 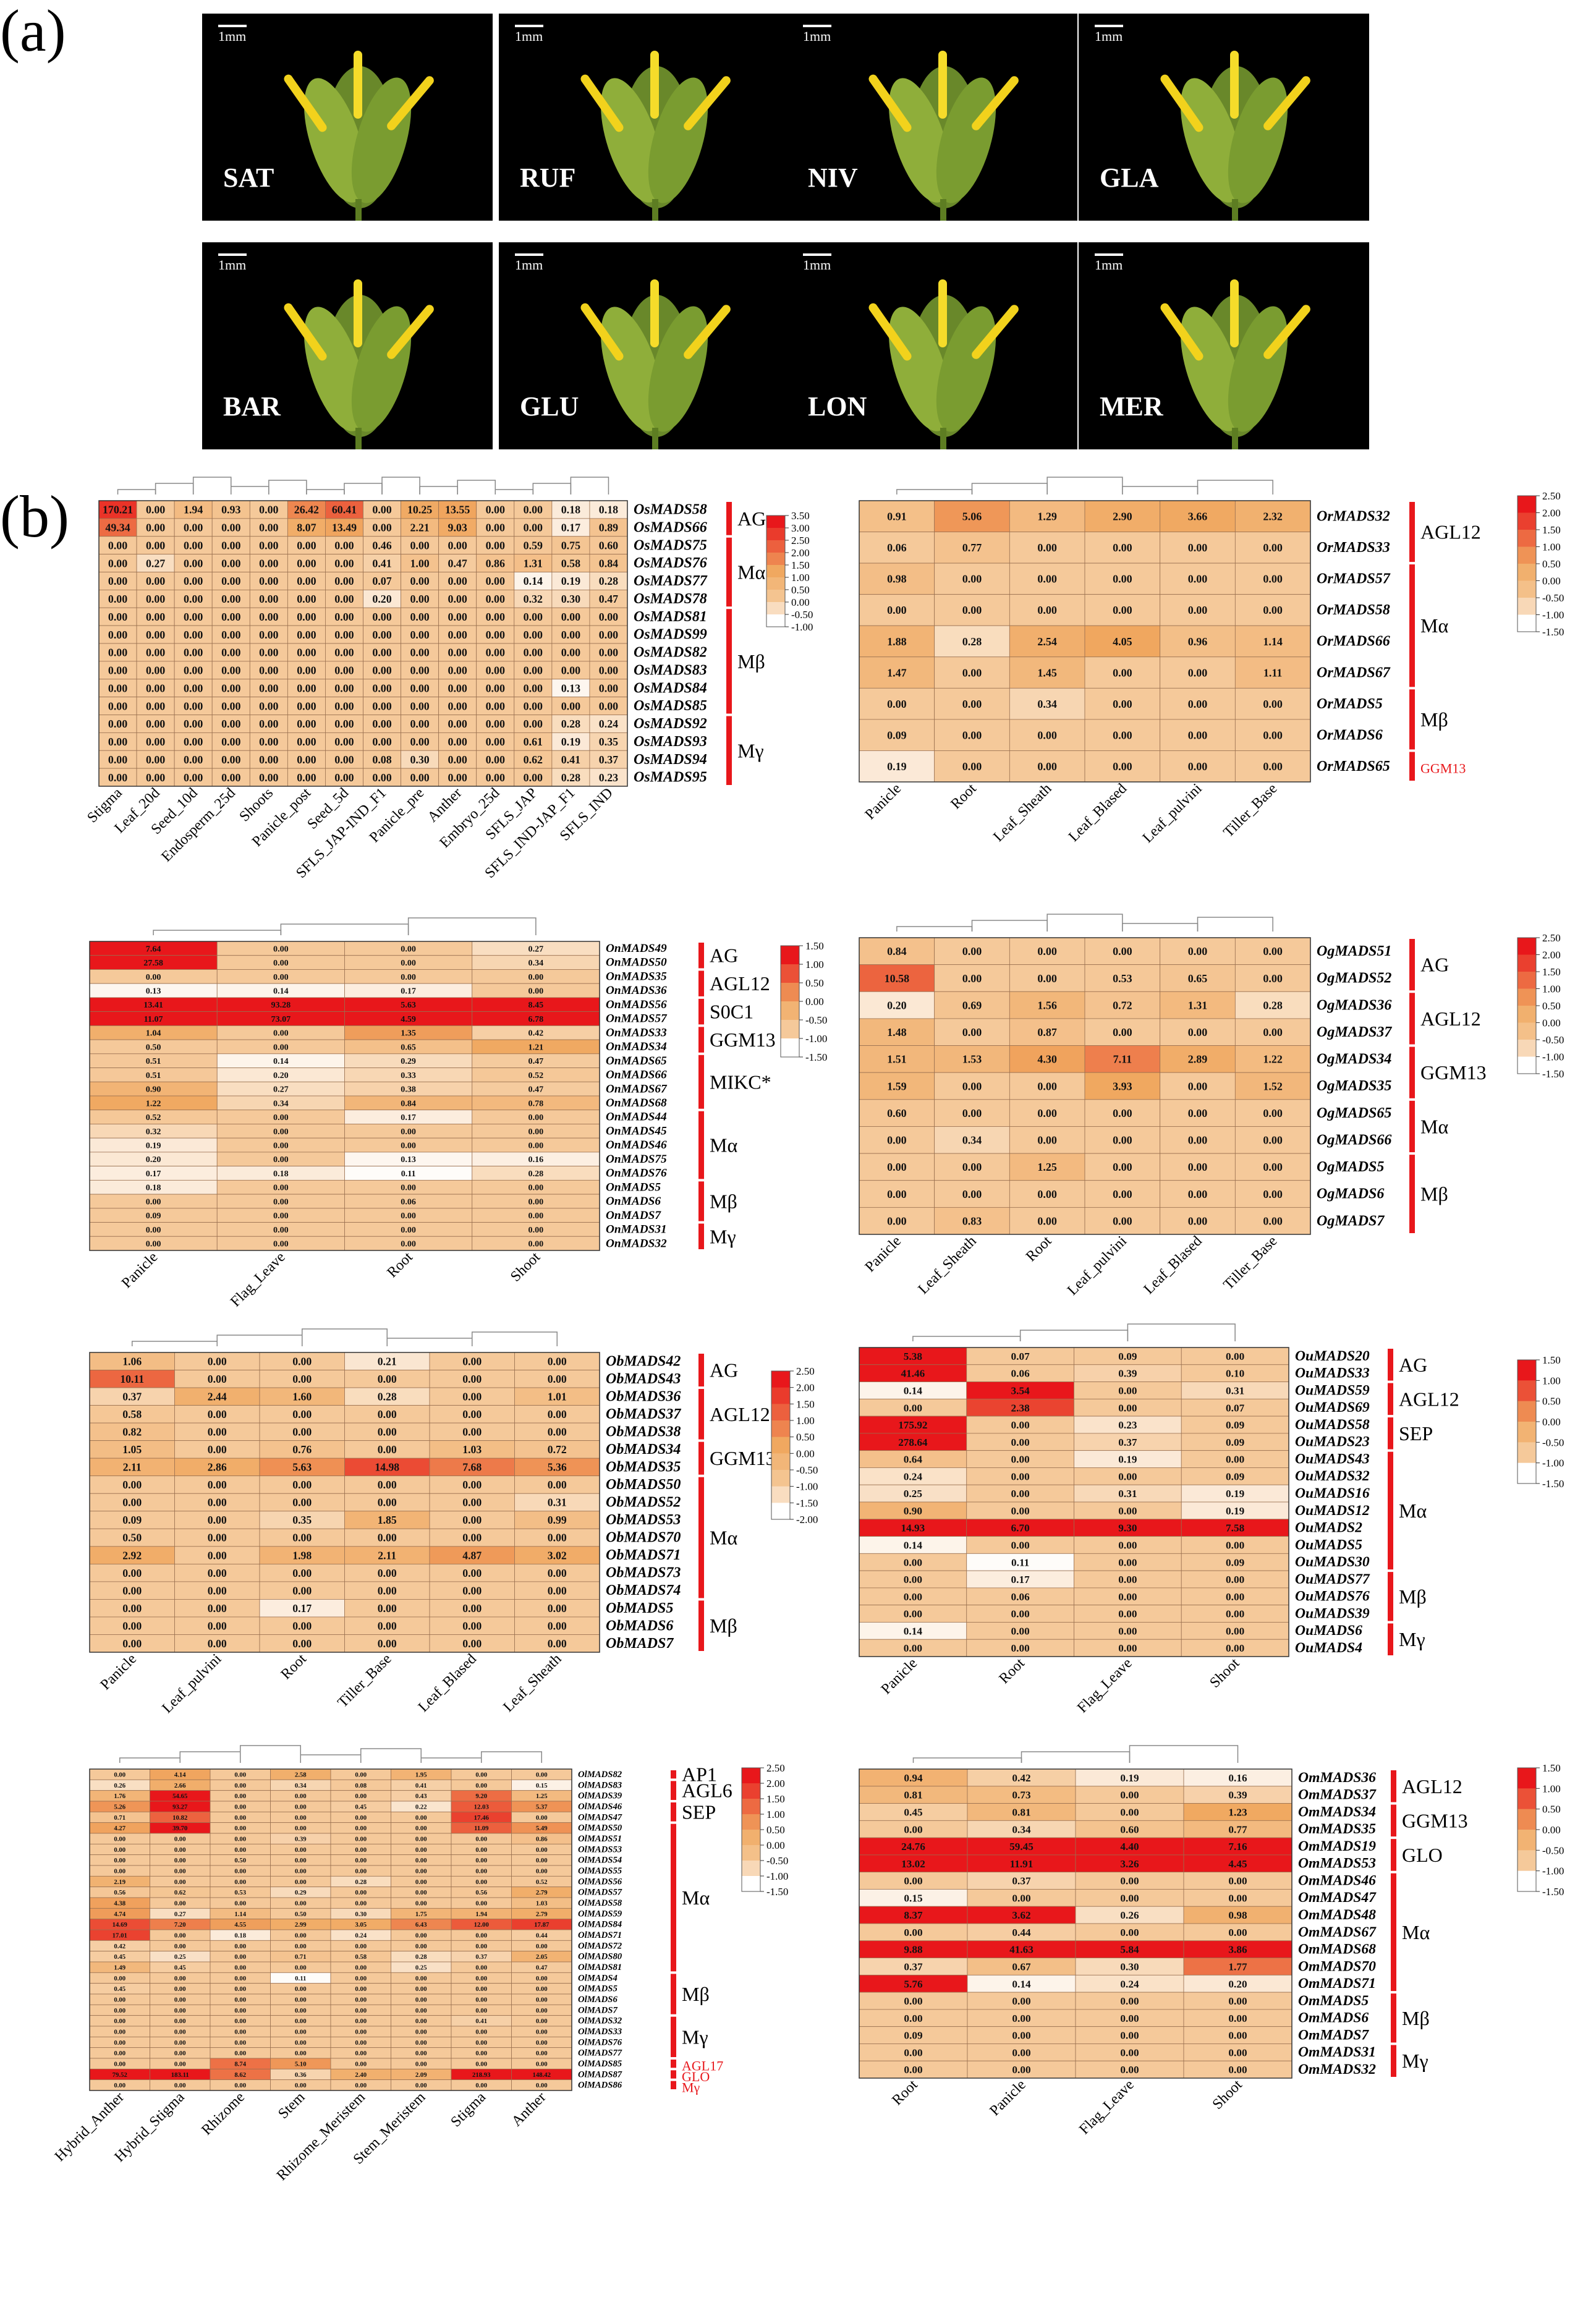 I want to click on row-label: OsMADS77, so click(x=671, y=581).